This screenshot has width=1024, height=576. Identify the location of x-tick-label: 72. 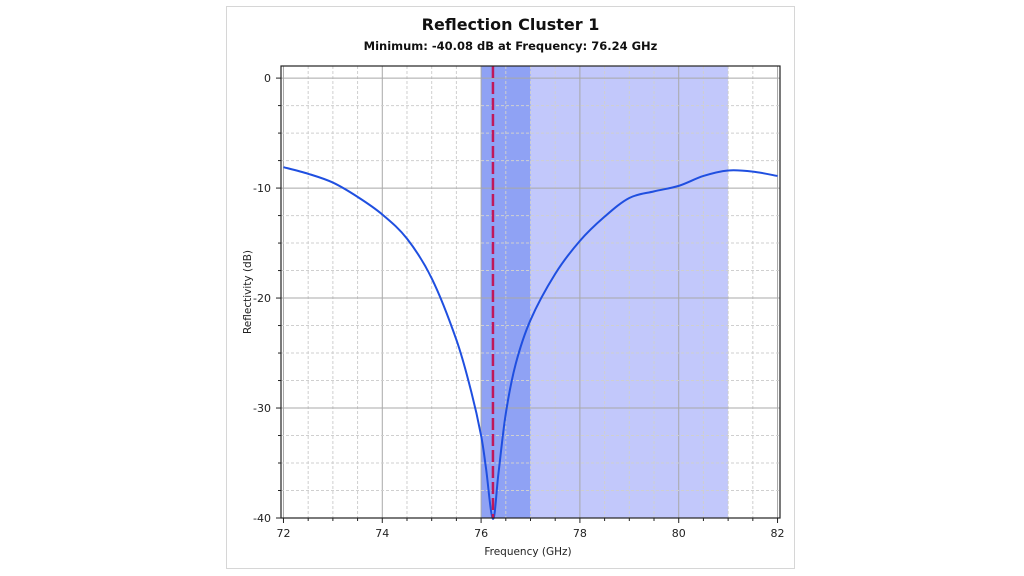
(283, 533).